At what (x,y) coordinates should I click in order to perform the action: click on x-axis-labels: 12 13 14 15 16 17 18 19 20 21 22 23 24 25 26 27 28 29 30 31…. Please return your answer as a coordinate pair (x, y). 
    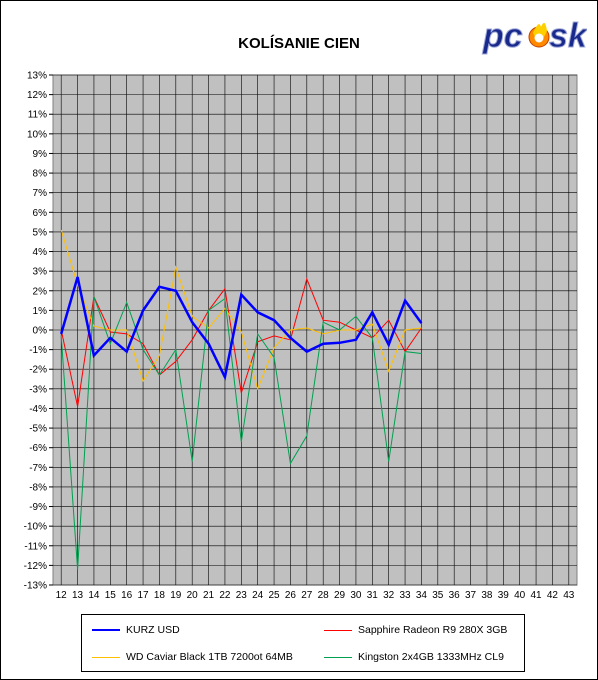
    Looking at the image, I should click on (315, 595).